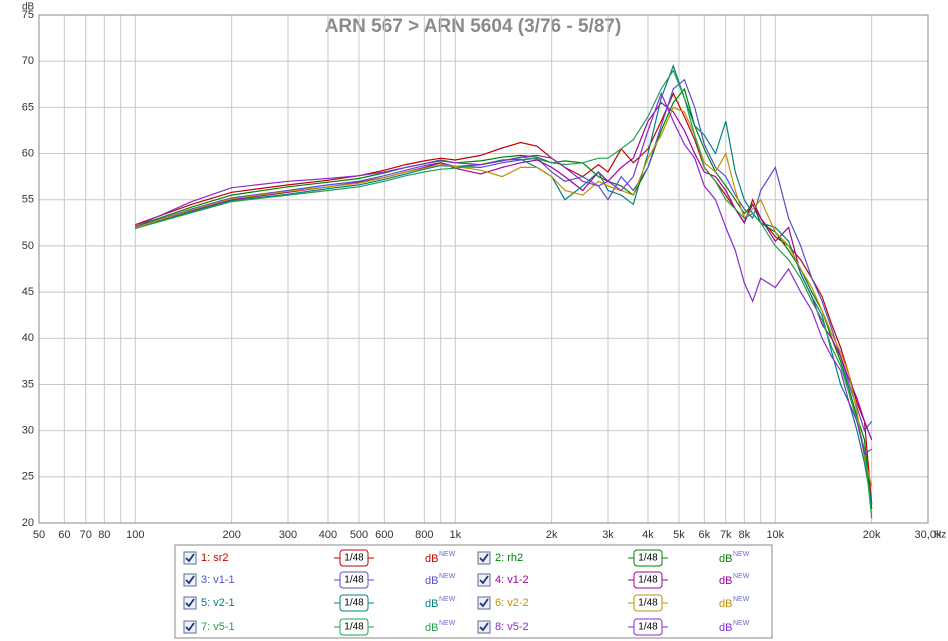 This screenshot has height=641, width=948. What do you see at coordinates (28, 153) in the screenshot?
I see `y-tick-label: 60` at bounding box center [28, 153].